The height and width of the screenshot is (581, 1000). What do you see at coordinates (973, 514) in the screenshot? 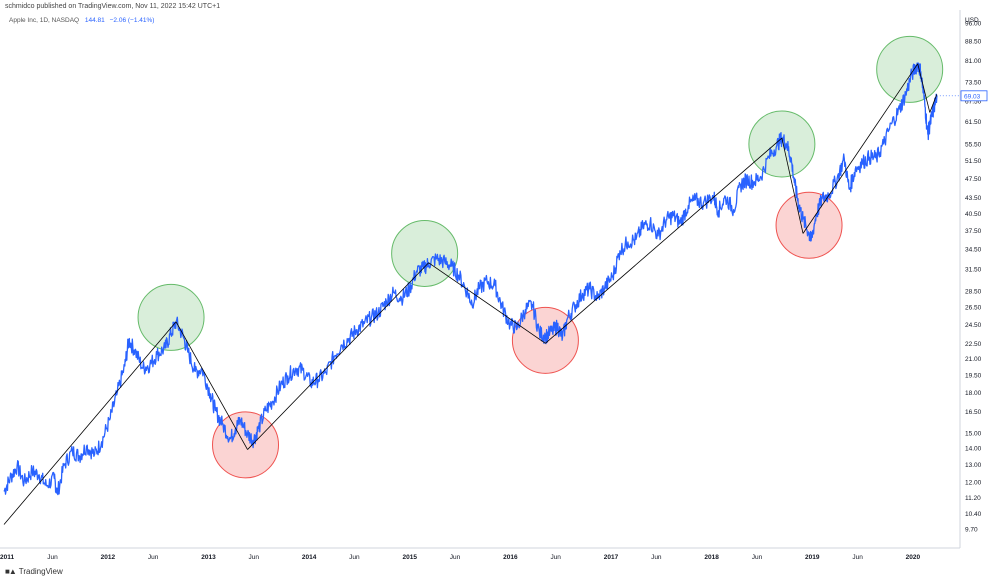
I see `y-tick-label: 10.40` at bounding box center [973, 514].